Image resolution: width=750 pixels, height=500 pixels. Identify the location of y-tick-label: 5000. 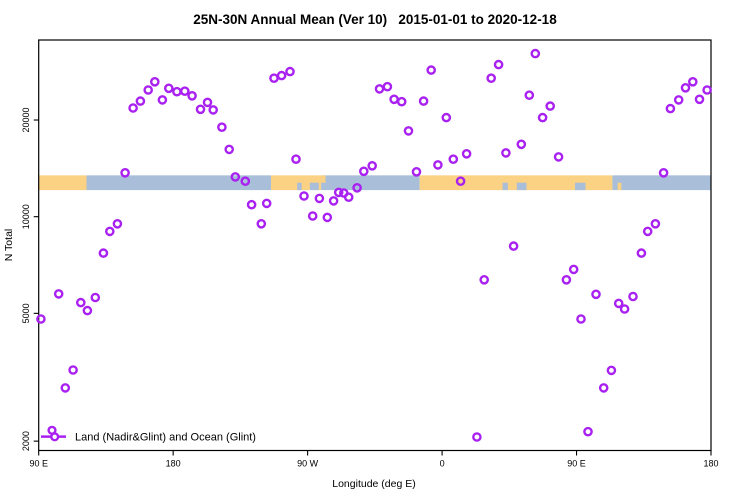
(26, 313).